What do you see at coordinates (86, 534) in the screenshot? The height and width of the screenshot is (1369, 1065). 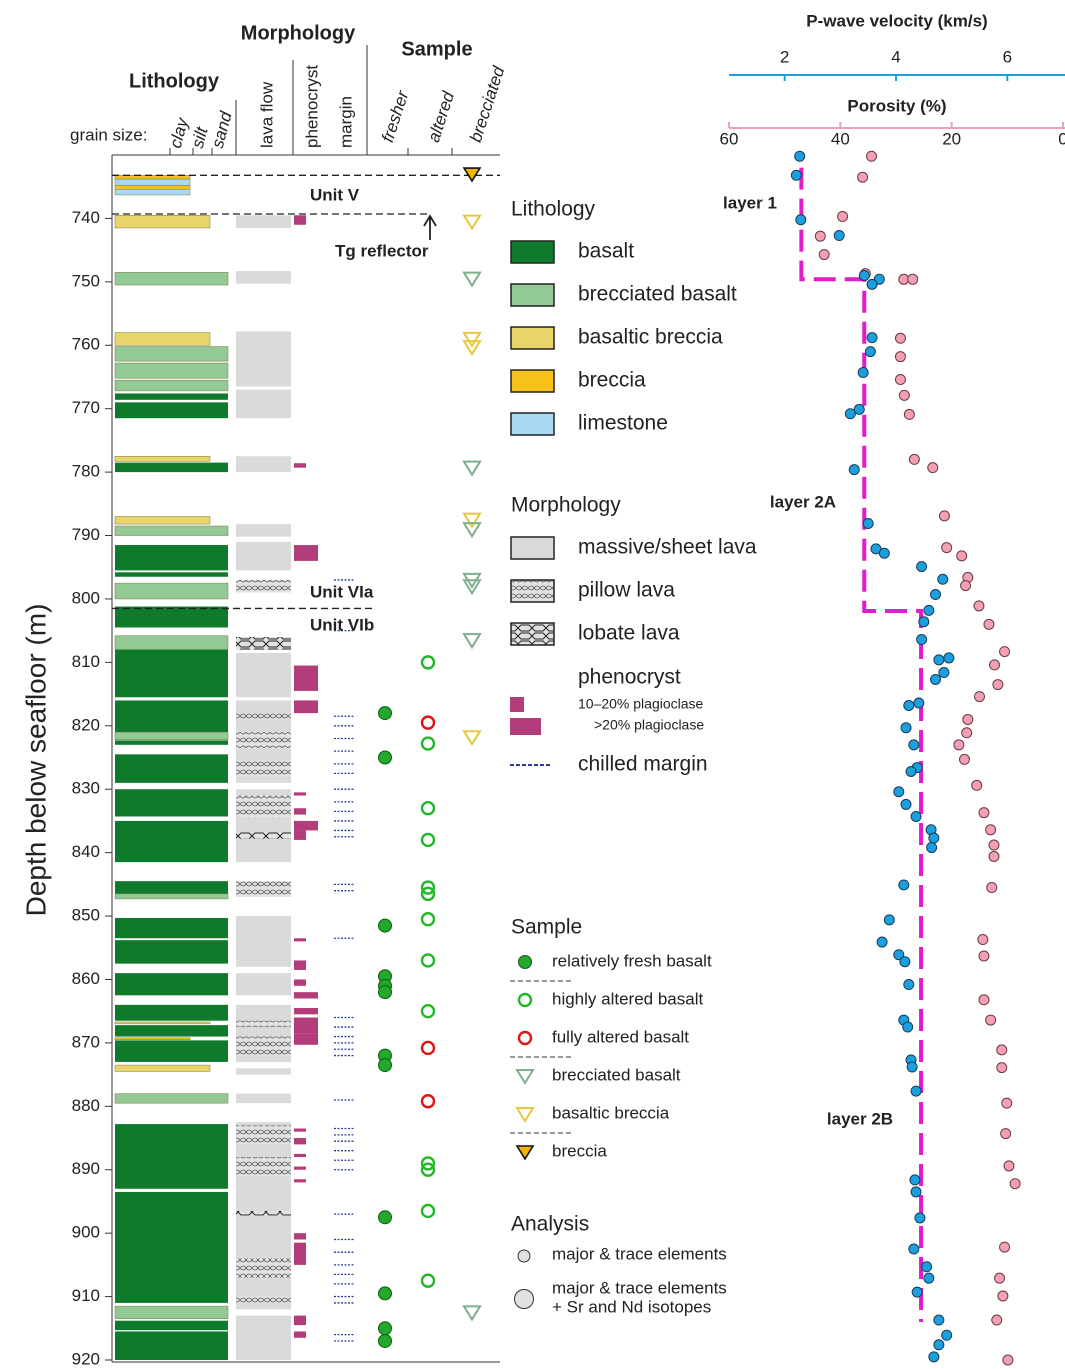 I see `y-tick-label: 790` at bounding box center [86, 534].